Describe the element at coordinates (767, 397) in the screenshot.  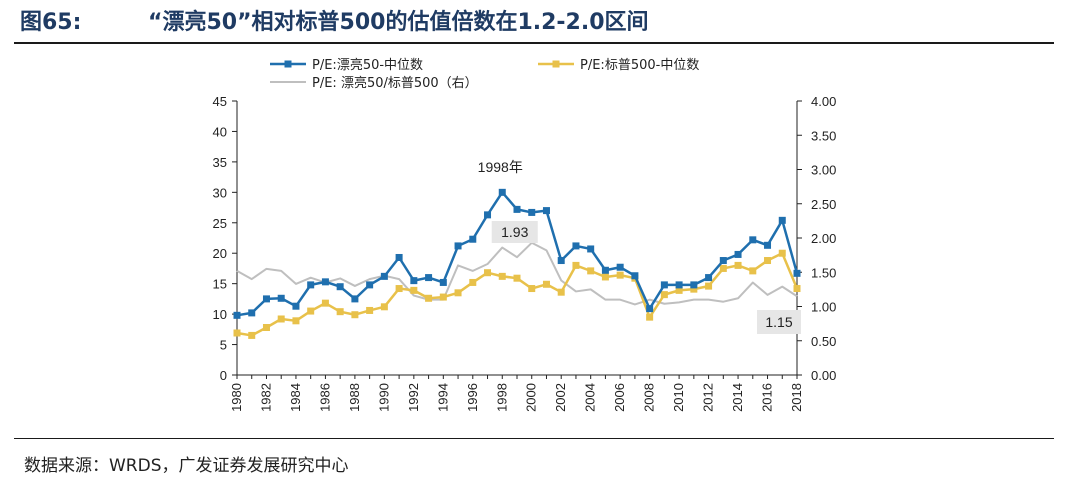
I see `x-tick-label: 2016` at that location.